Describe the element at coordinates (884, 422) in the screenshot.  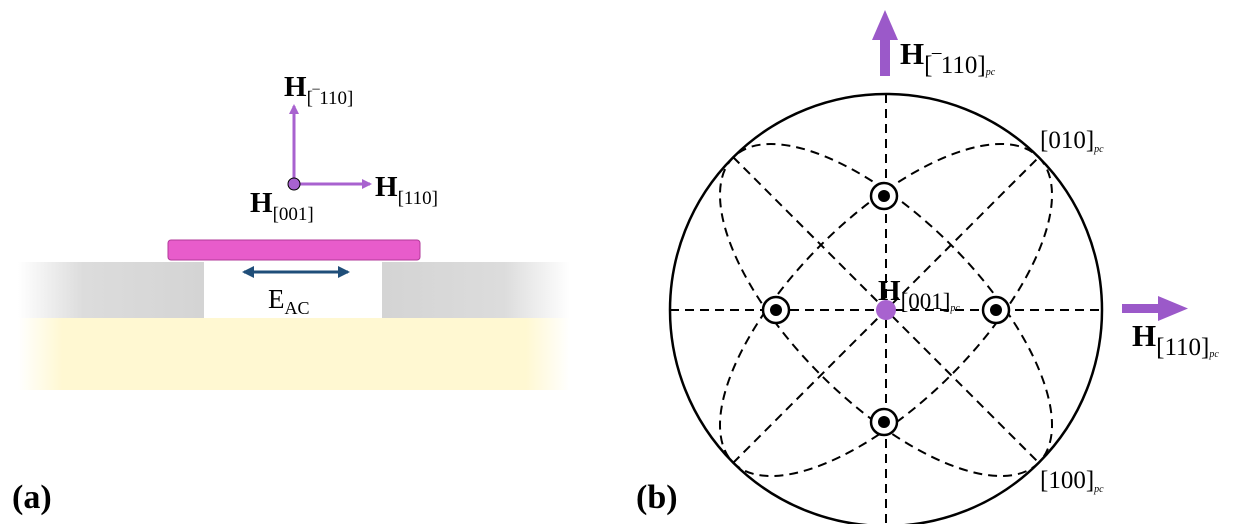
I see `pole-marker-bottom` at that location.